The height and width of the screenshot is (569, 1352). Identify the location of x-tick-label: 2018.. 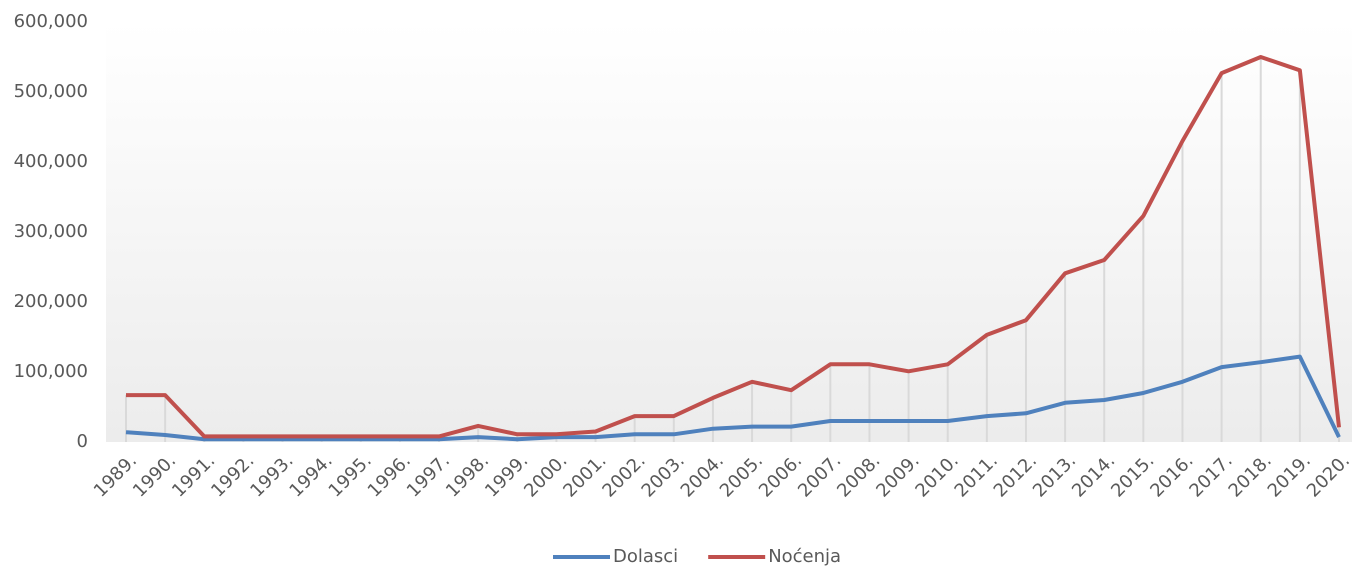
(1250, 475).